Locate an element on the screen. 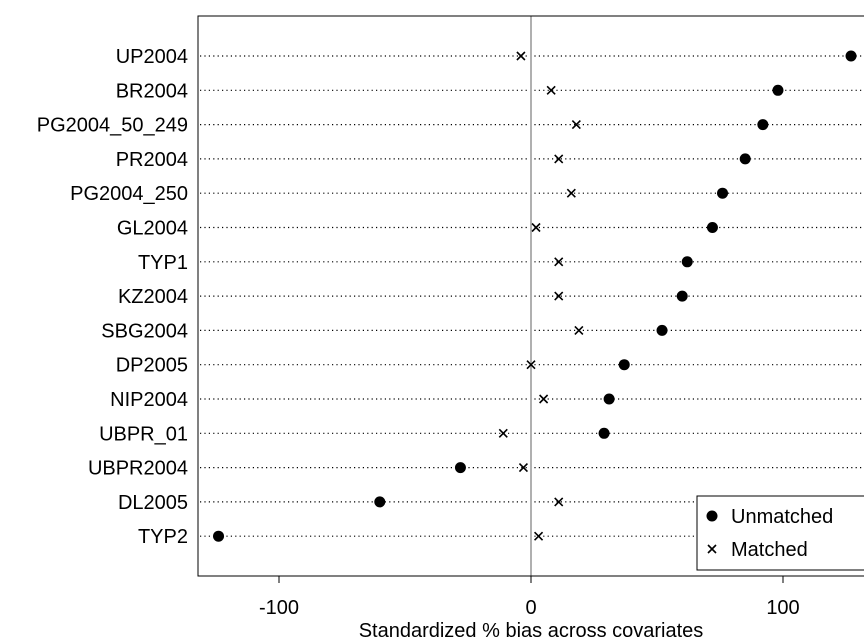  x-tick-label: 0 is located at coordinates (530, 608).